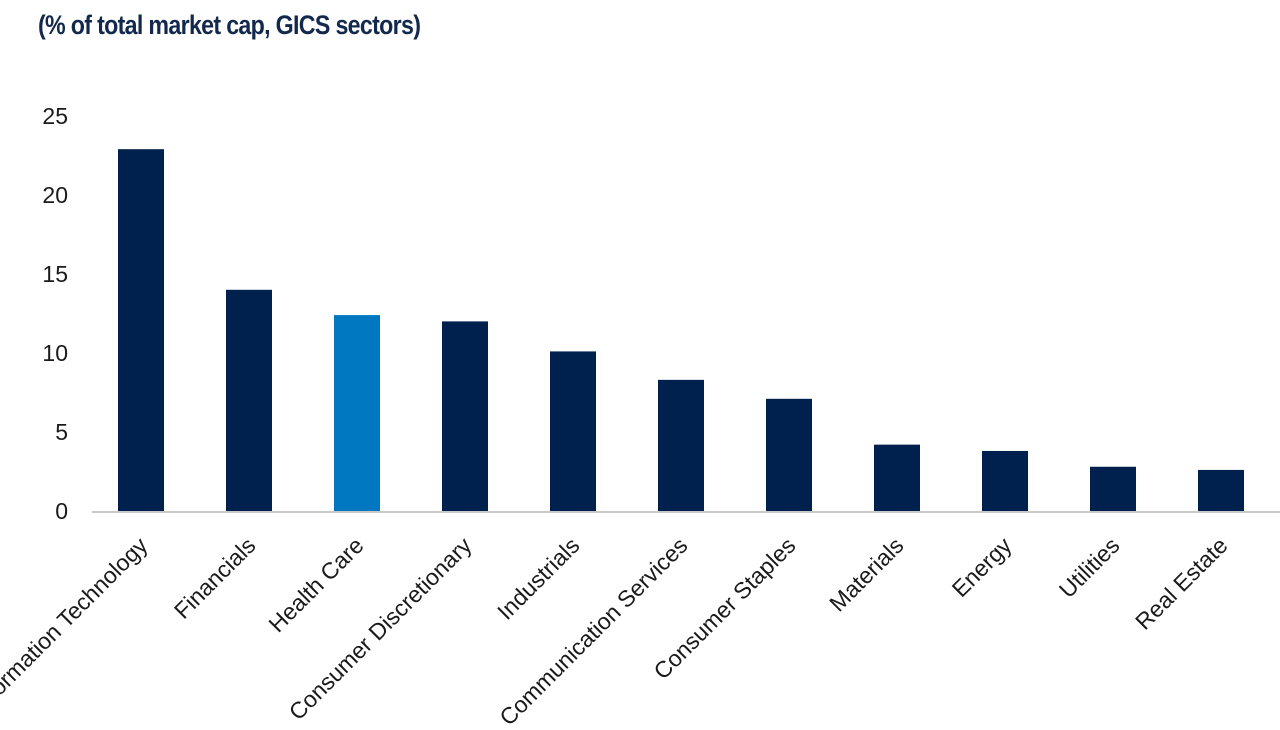 The image size is (1280, 730). What do you see at coordinates (61, 432) in the screenshot?
I see `y-tick-label-1: 5` at bounding box center [61, 432].